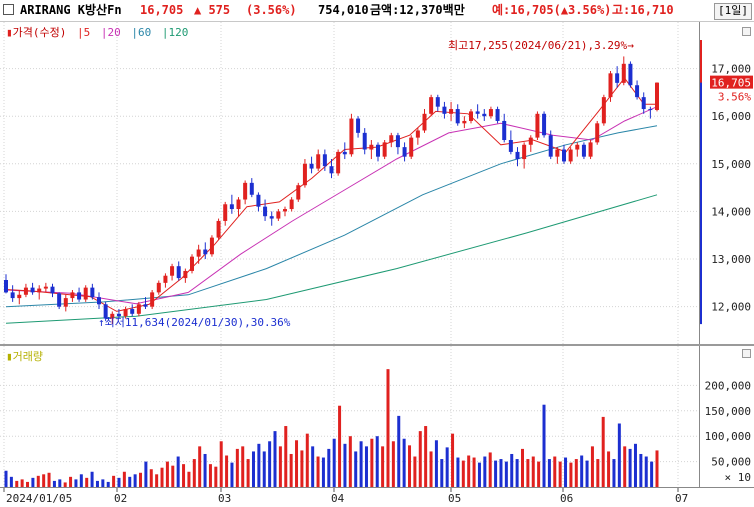  Describe the element at coordinates (9, 32) in the screenshot. I see `legend-price-marker: ▮` at that location.